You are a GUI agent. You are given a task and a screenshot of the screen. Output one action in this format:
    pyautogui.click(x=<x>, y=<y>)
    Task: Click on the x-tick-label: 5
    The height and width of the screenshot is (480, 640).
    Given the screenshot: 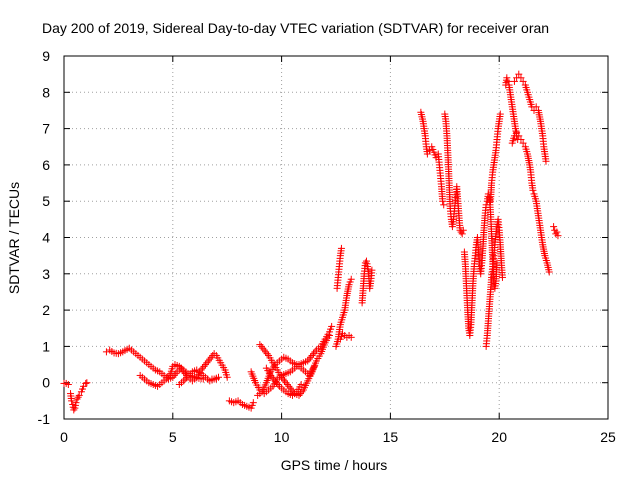 What is the action you would take?
    pyautogui.click(x=173, y=437)
    